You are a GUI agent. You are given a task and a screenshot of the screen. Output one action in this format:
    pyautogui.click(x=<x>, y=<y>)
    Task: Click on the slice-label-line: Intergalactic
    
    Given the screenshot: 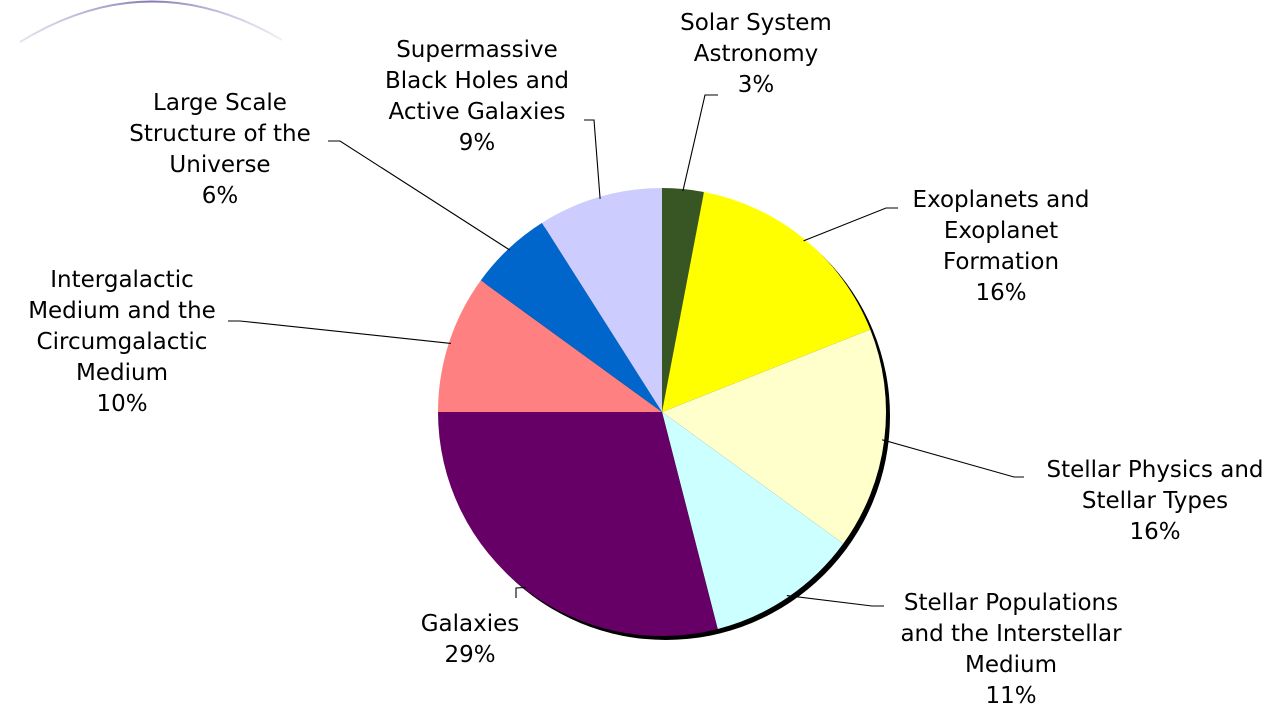 What is the action you would take?
    pyautogui.click(x=121, y=280)
    